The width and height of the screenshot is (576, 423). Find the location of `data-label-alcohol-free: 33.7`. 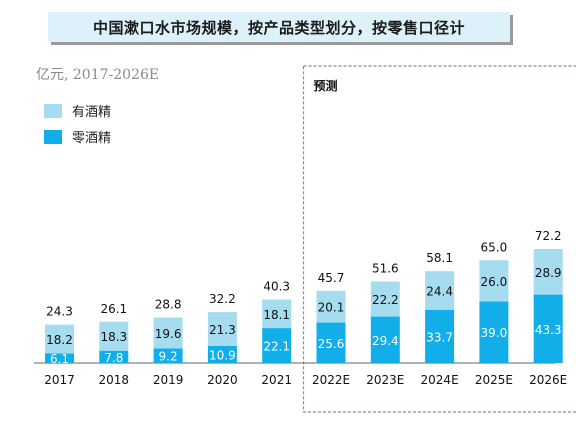

data-label-alcohol-free: 33.7 is located at coordinates (439, 337).